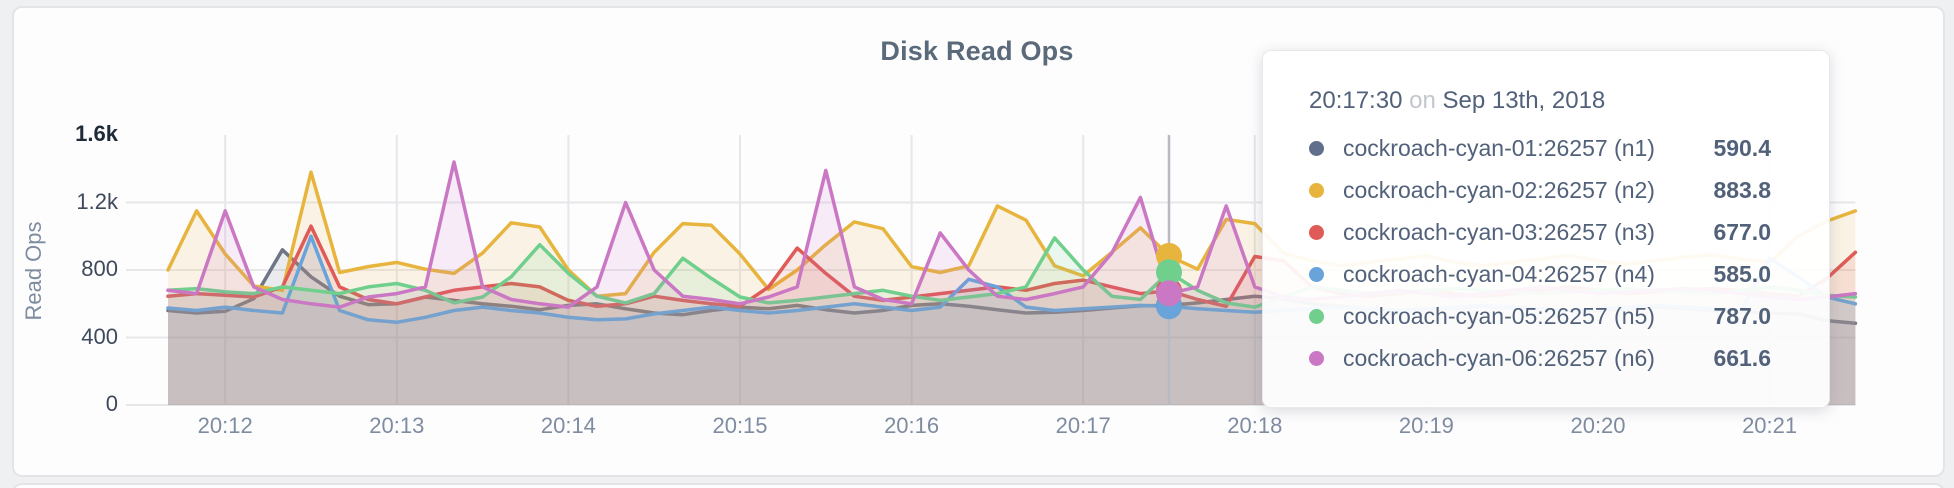  Describe the element at coordinates (1499, 147) in the screenshot. I see `series-name: cockroach-cyan-01:26257 (n1)` at that location.